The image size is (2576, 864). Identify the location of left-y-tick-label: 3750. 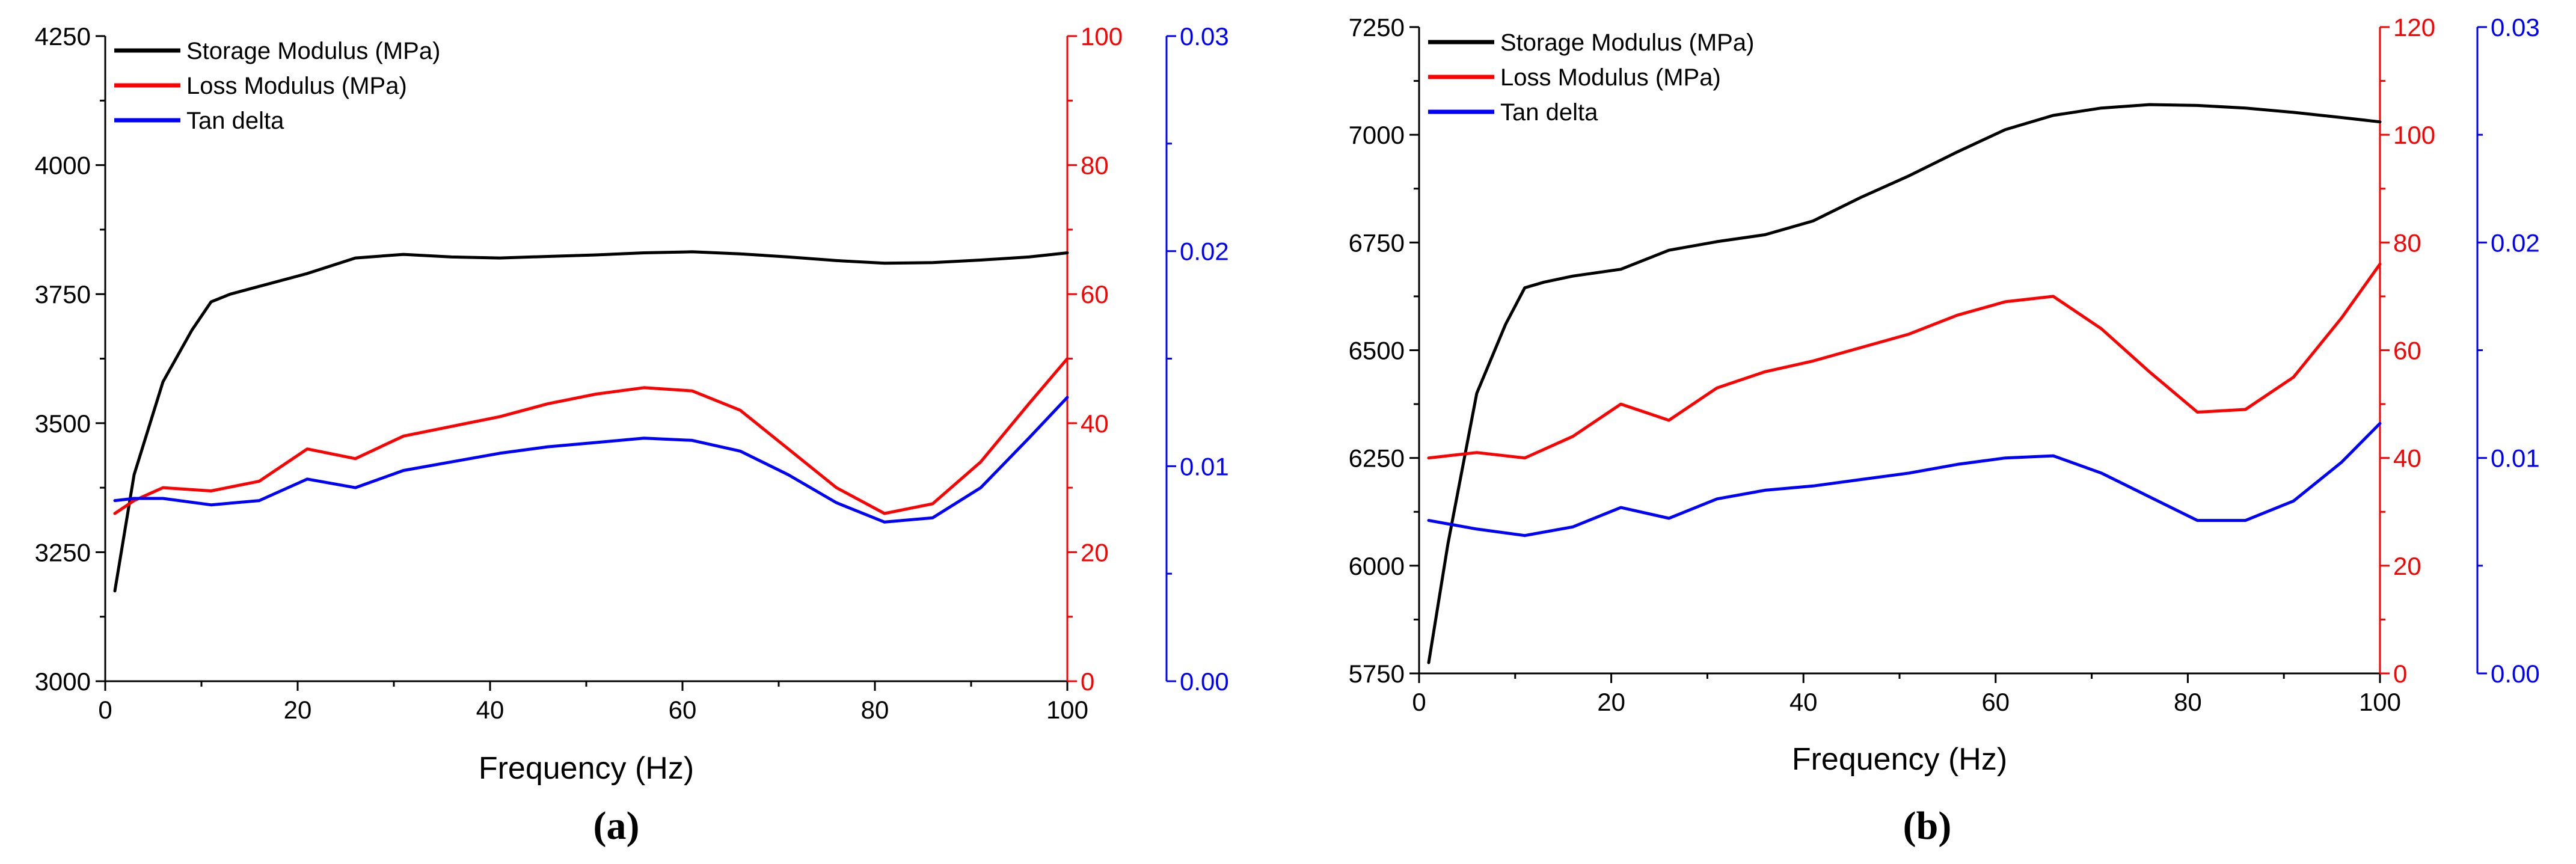
(63, 294).